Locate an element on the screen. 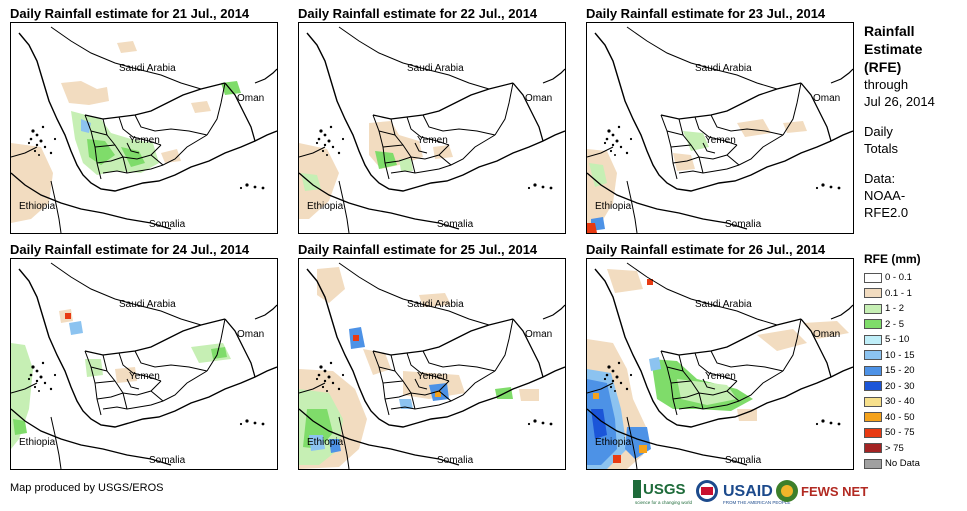 This screenshot has height=511, width=967. through-date: Jul 26, 2014 is located at coordinates (899, 101).